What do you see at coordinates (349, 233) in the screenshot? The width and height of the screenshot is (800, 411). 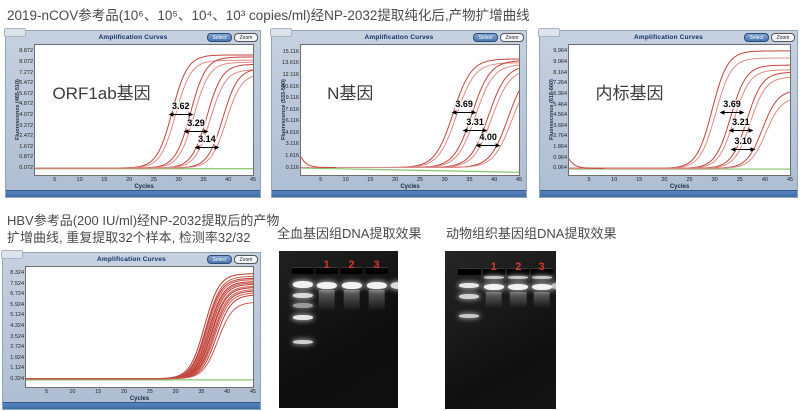 I see `gel1-caption: 全血基因组DNA提取效果` at bounding box center [349, 233].